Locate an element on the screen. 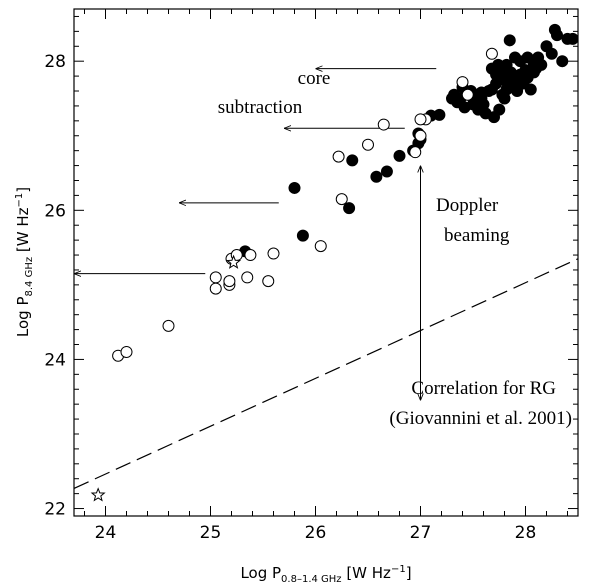 The height and width of the screenshot is (588, 595). x-tick-label: 26 is located at coordinates (316, 533).